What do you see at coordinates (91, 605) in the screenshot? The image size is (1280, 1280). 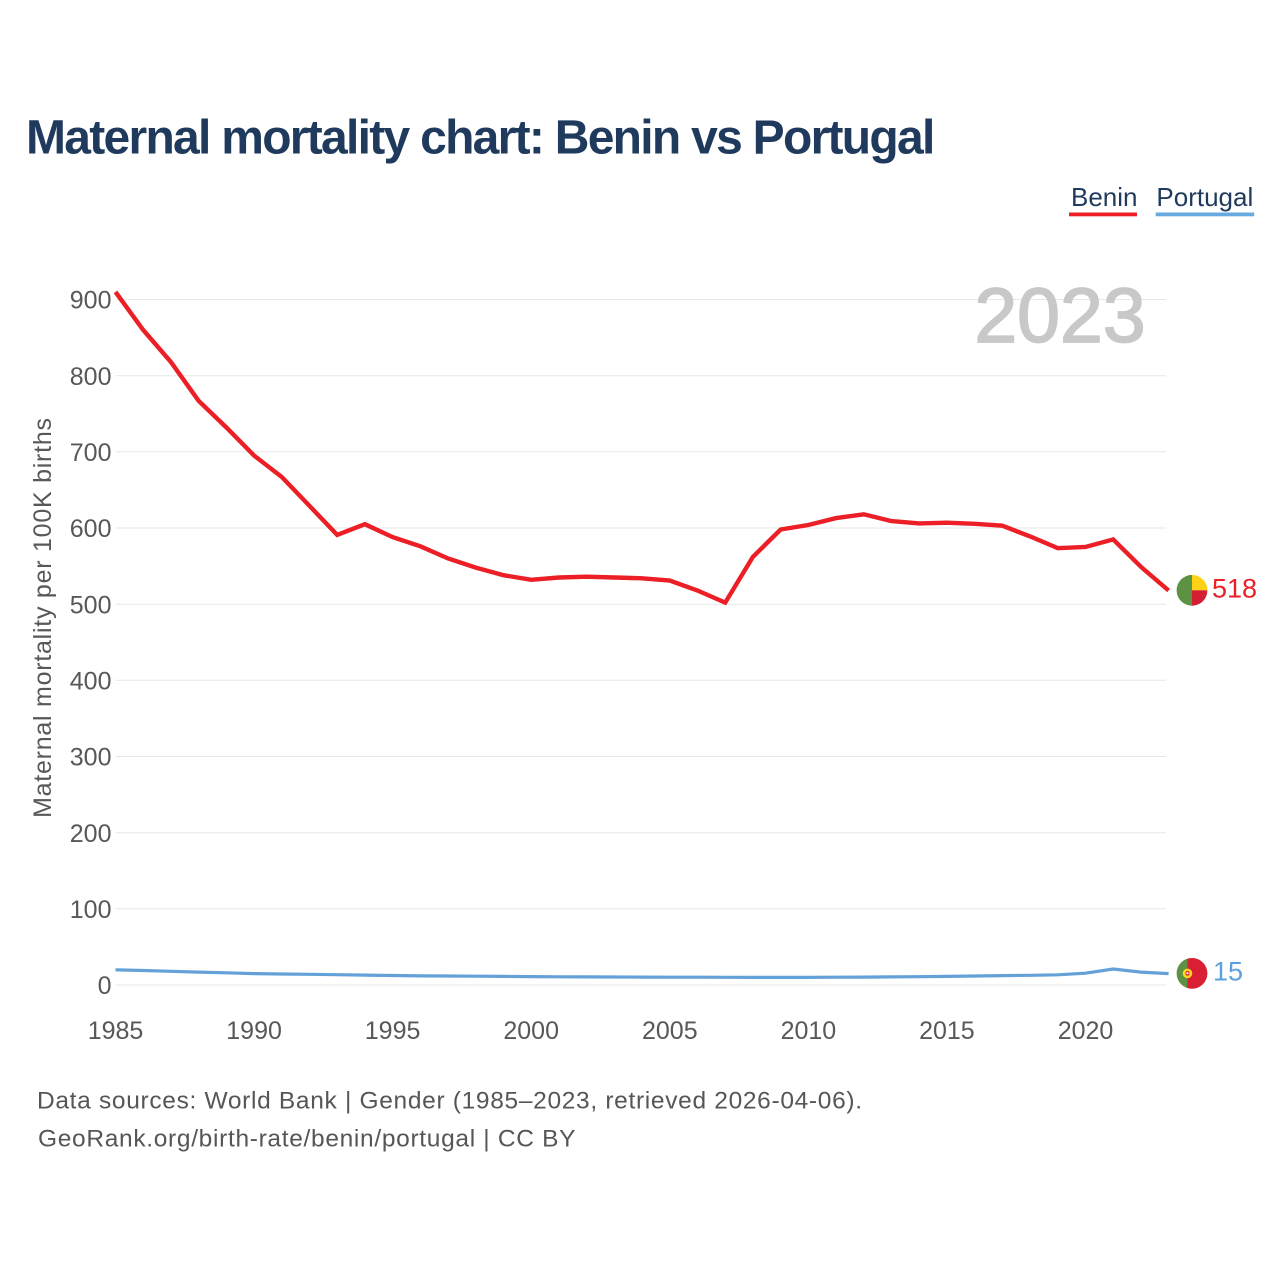 I see `svg-text: 500` at bounding box center [91, 605].